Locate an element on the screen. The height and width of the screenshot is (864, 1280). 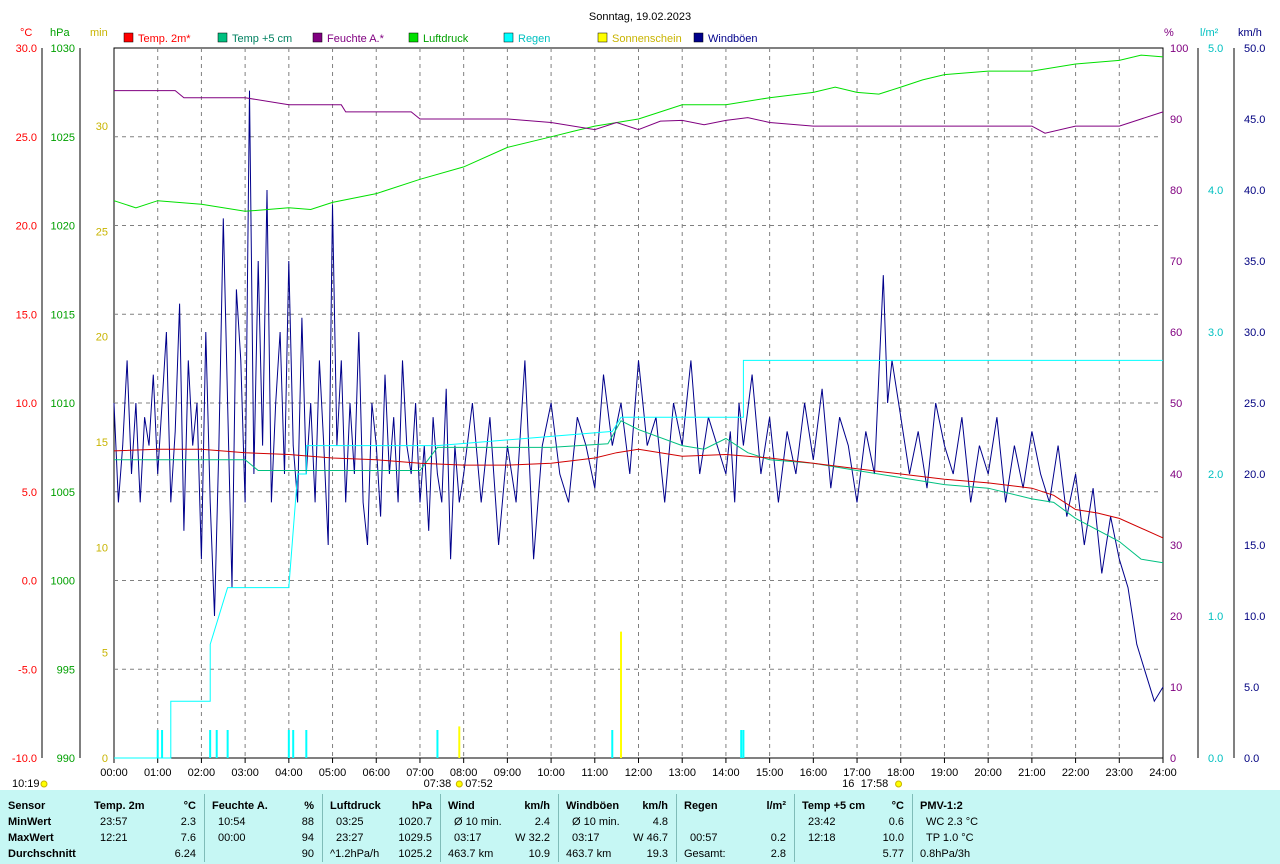
humidity-axis-tick-label: 0 is located at coordinates (1173, 759).